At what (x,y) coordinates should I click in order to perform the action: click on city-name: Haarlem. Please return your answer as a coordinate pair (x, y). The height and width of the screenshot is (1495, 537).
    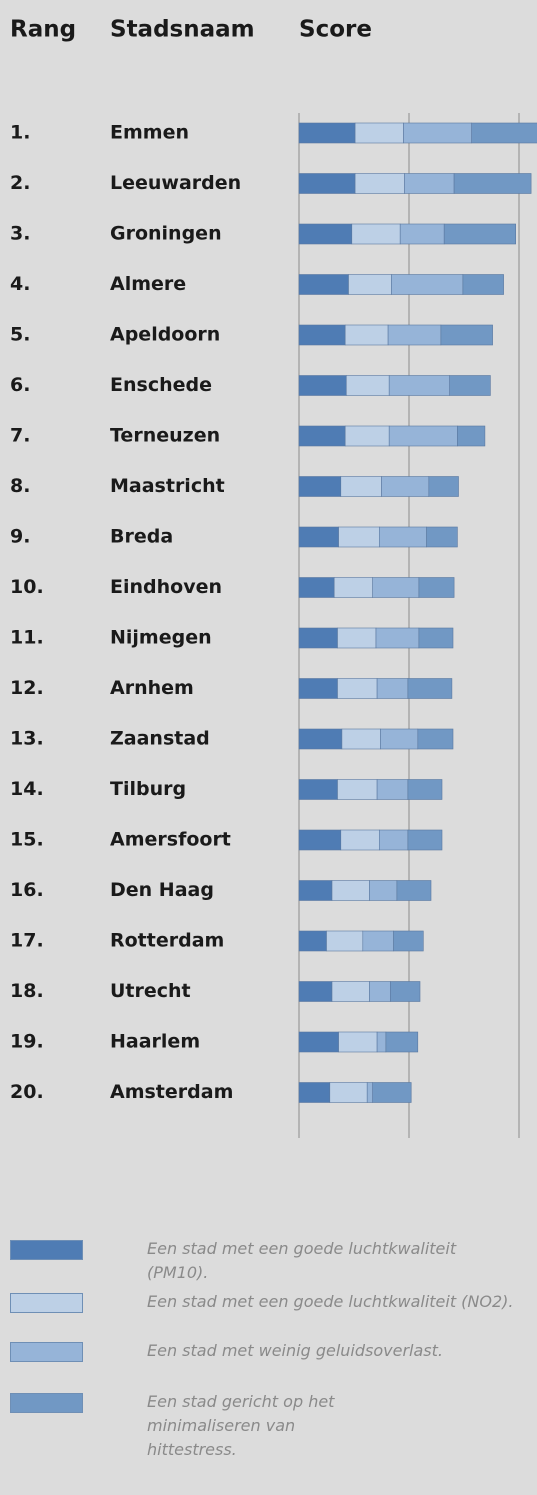
    Looking at the image, I should click on (155, 1042).